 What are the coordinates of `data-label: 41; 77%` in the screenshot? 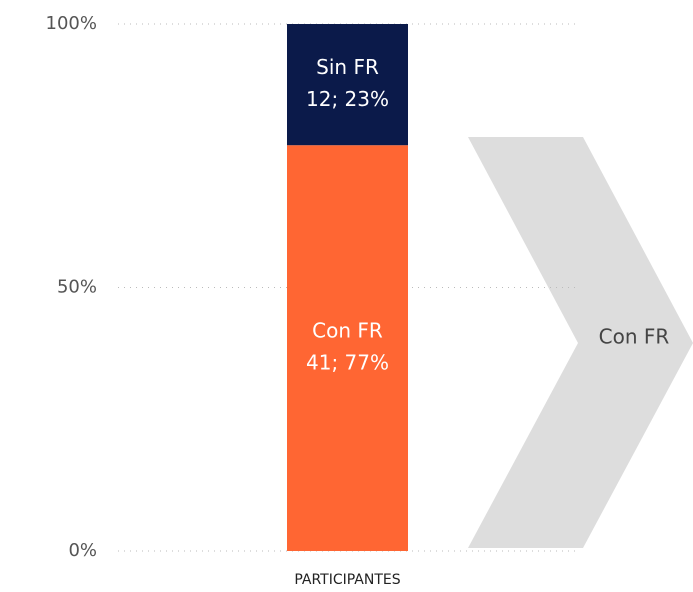 It's located at (347, 363).